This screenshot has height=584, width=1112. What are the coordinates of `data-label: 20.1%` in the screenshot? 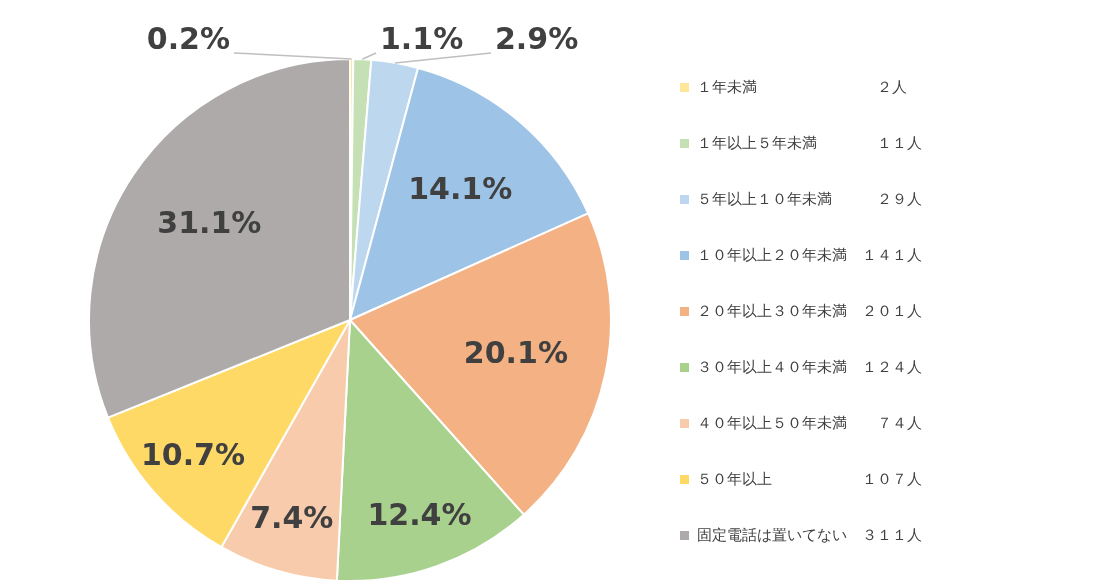 It's located at (515, 353).